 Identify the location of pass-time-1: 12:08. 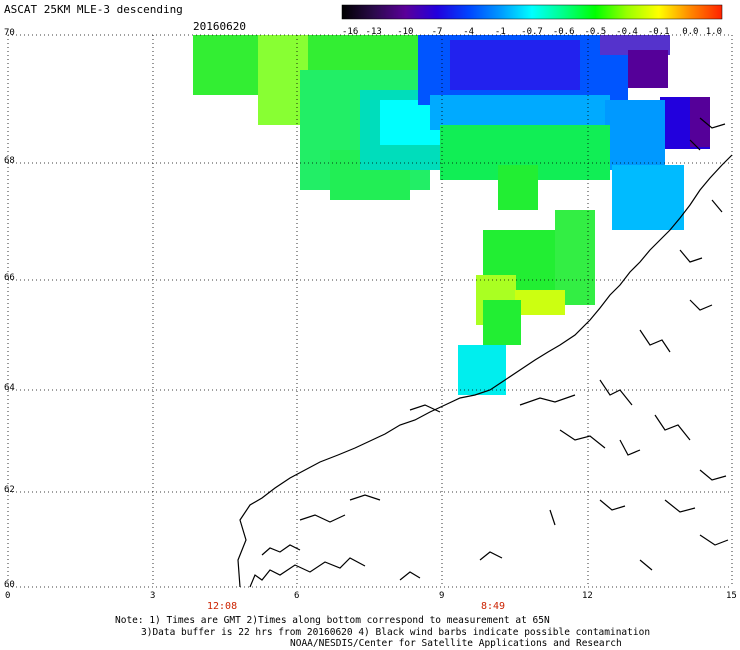
(222, 606).